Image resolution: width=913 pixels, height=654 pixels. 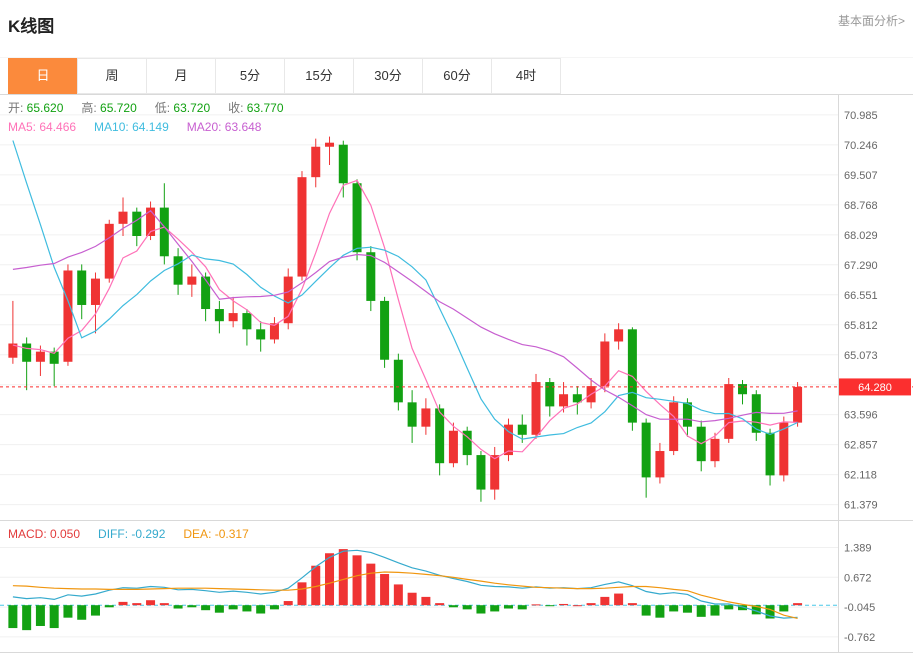 What do you see at coordinates (146, 107) in the screenshot?
I see `ohlc-info-bar: 开: 65.620 高: 65.720 低: 63.720 收: 63.770` at bounding box center [146, 107].